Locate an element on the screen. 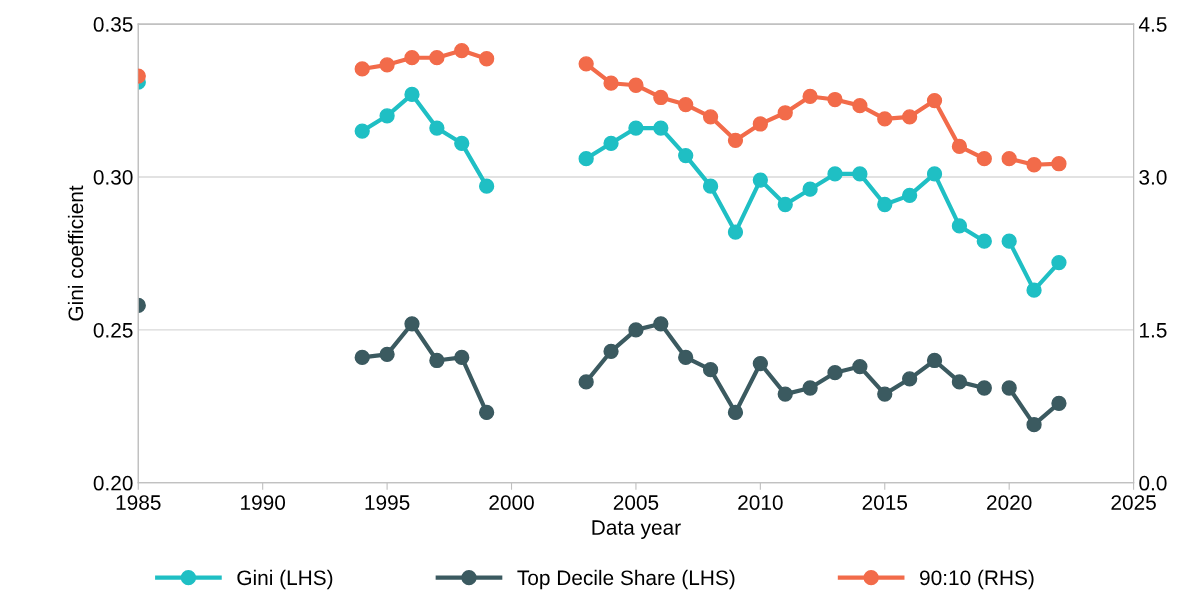 This screenshot has height=602, width=1192. x-tick-label: 2015 is located at coordinates (885, 502).